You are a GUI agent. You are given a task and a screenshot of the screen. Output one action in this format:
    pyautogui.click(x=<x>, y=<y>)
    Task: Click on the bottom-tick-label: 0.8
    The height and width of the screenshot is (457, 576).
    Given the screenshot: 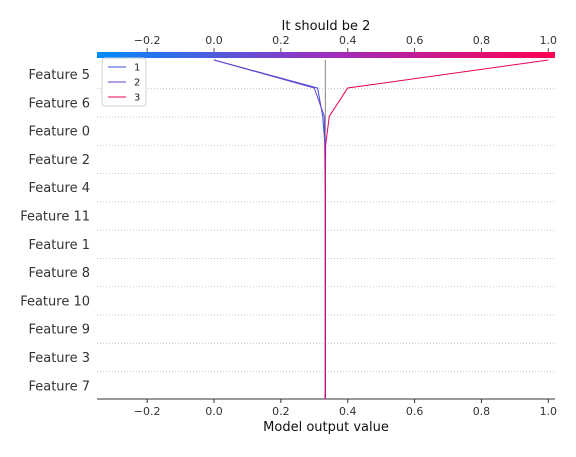 What is the action you would take?
    pyautogui.click(x=482, y=411)
    